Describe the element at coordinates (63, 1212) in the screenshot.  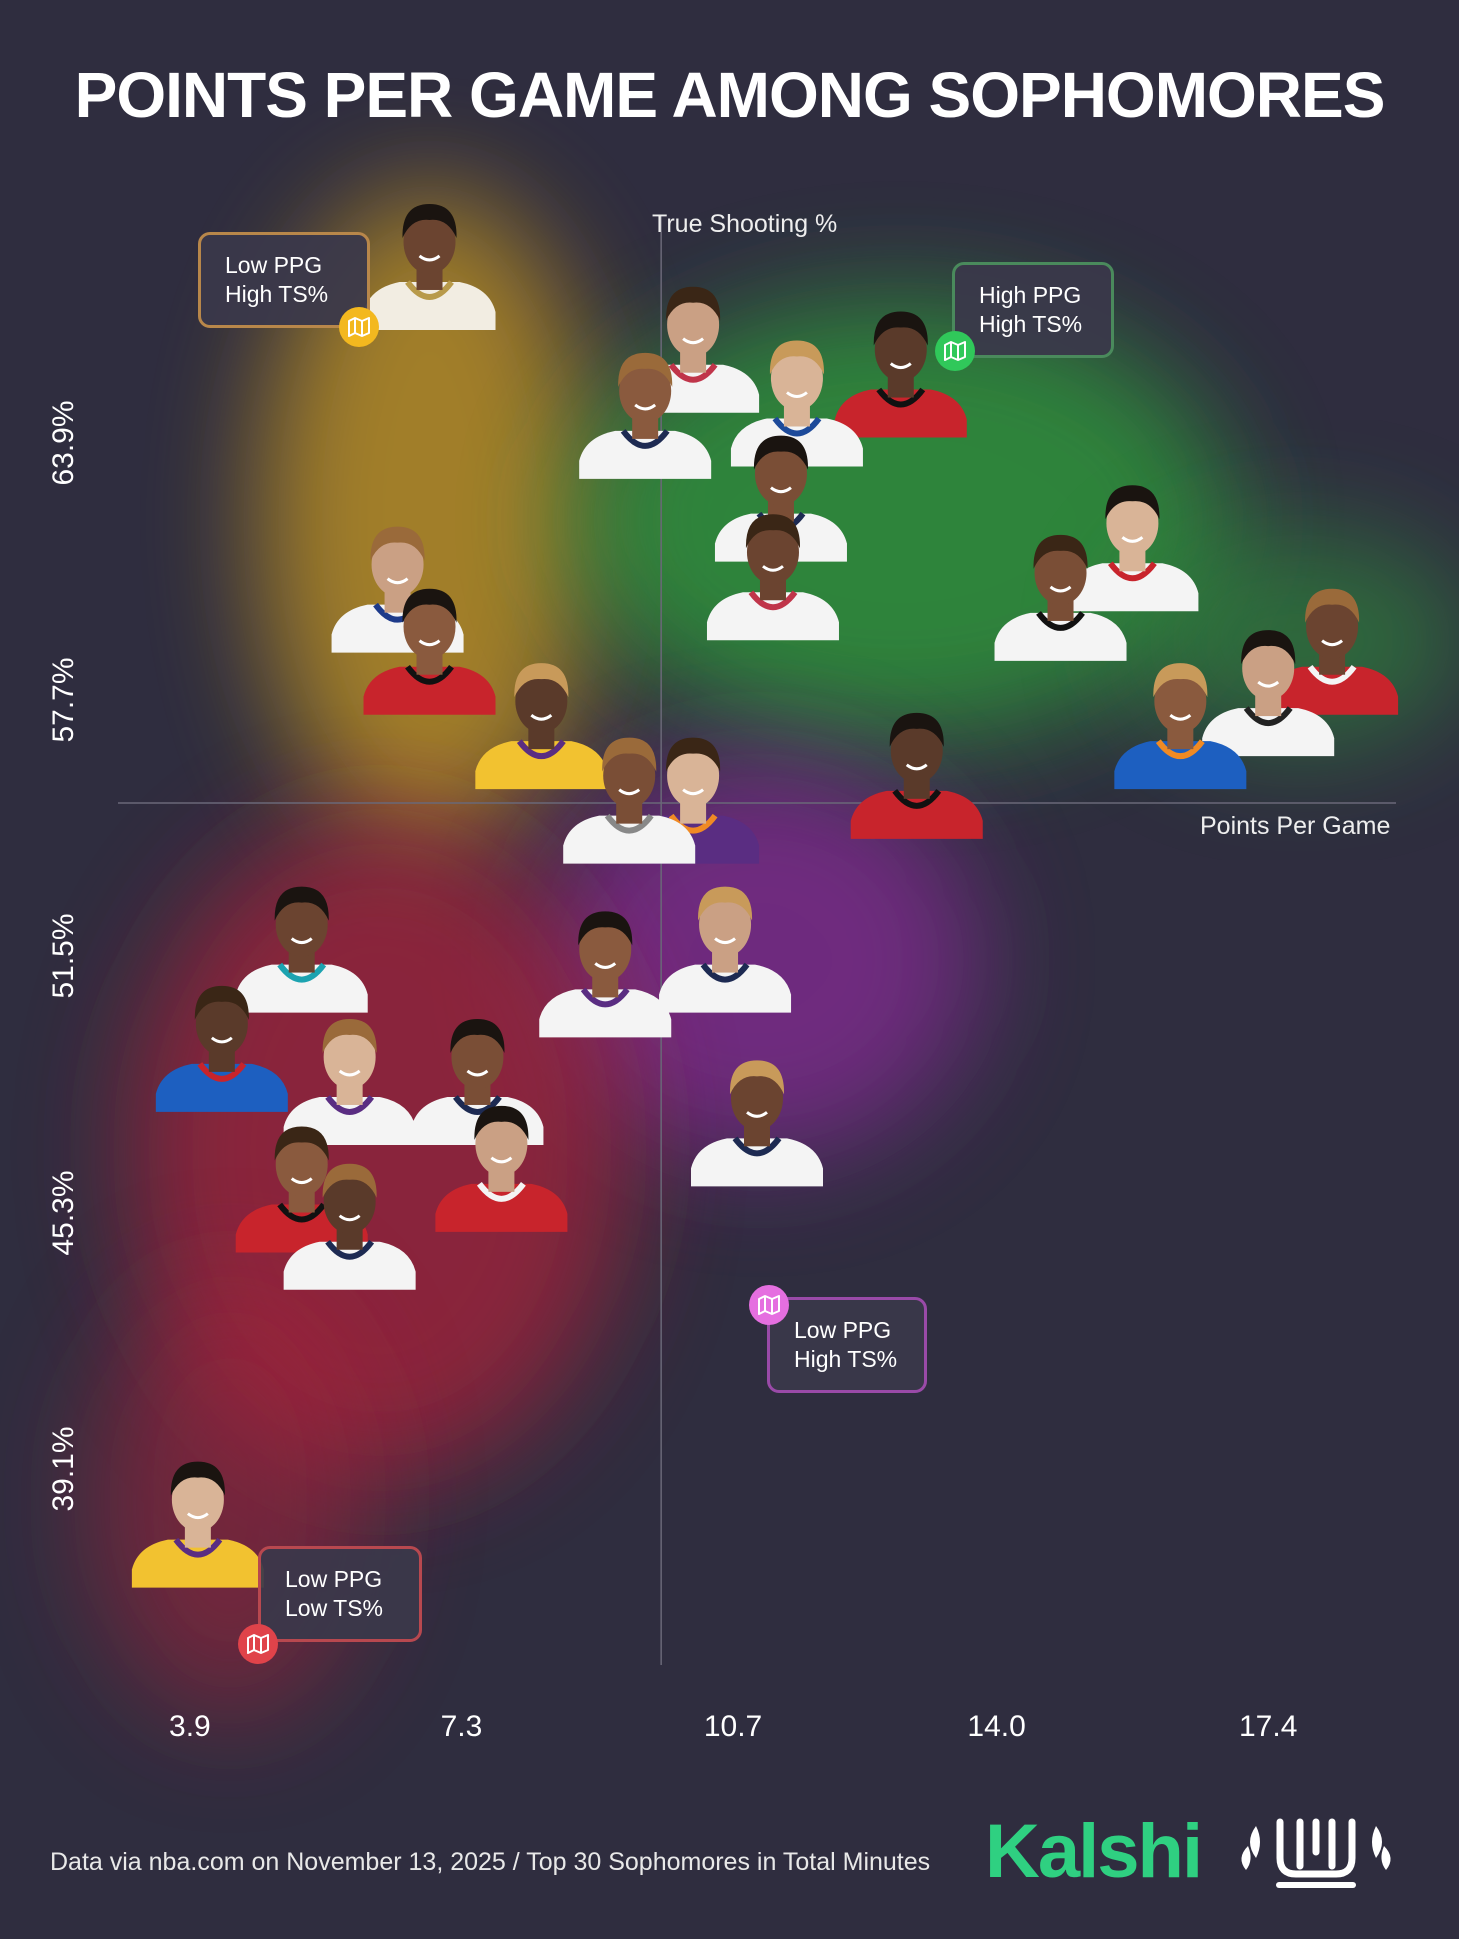
I see `y-tick-label: 45.3%` at that location.